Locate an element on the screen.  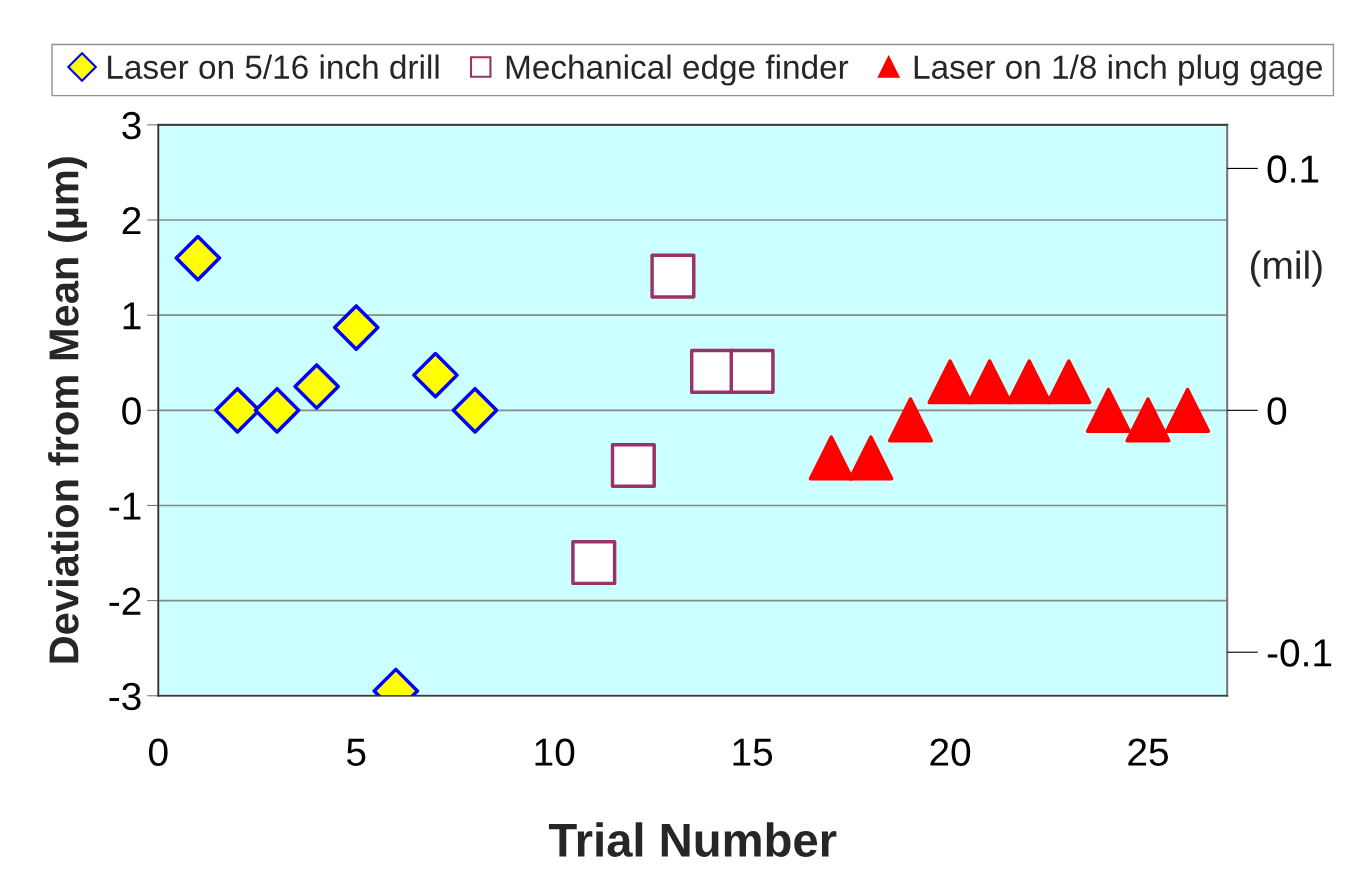
x-tick-label: 0 is located at coordinates (158, 752).